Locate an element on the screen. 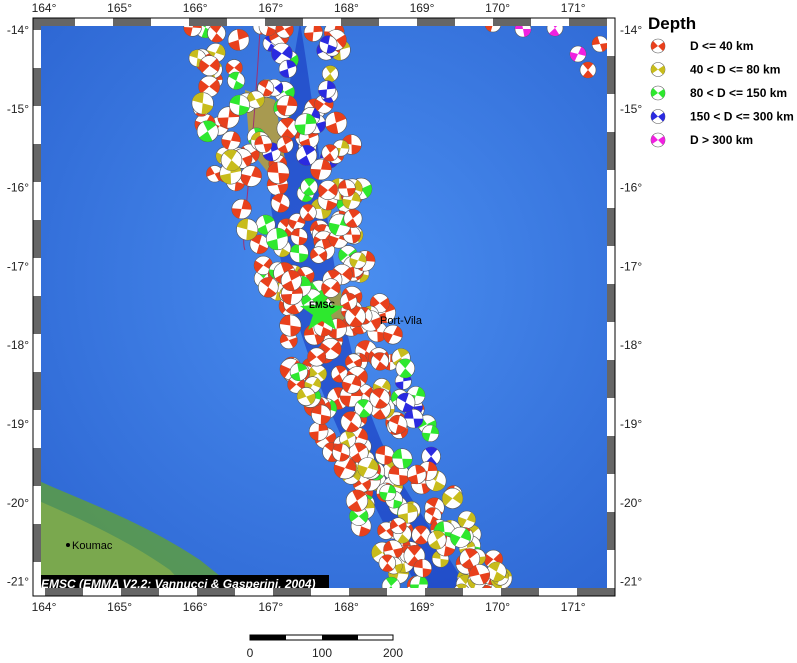  lon-label: 169° is located at coordinates (422, 8).